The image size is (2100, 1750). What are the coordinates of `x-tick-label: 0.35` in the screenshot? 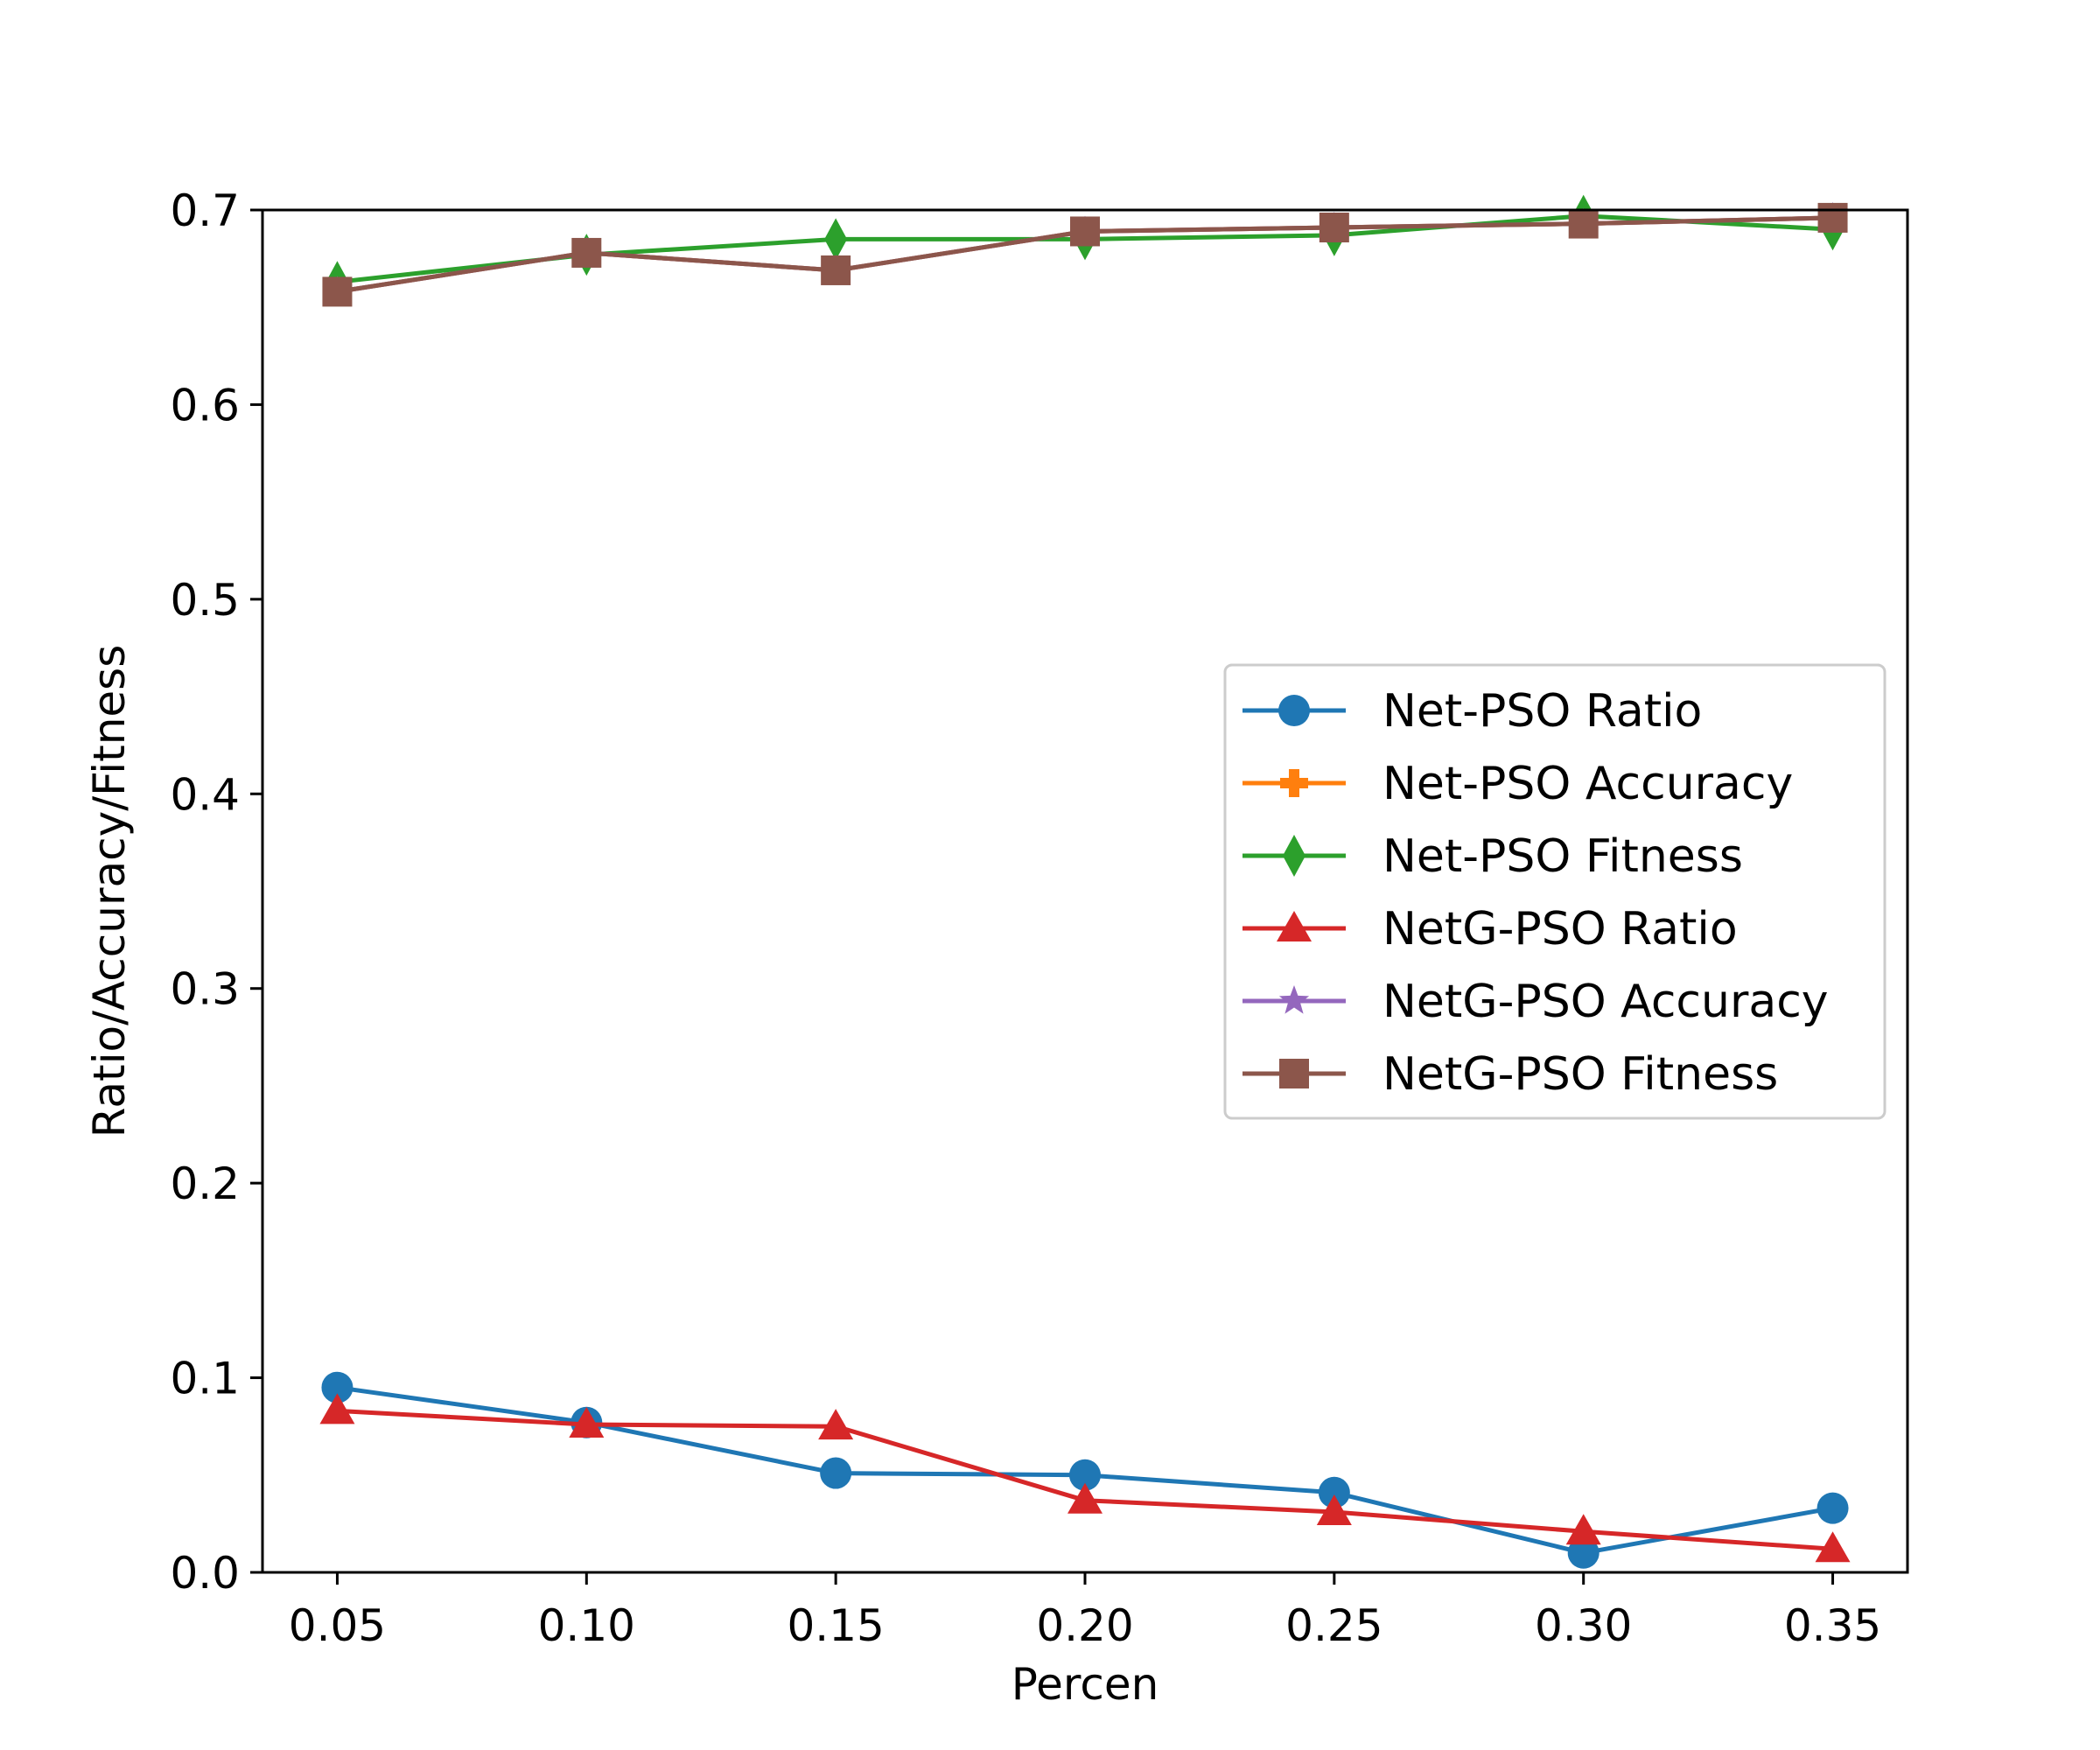 It's located at (1832, 1625).